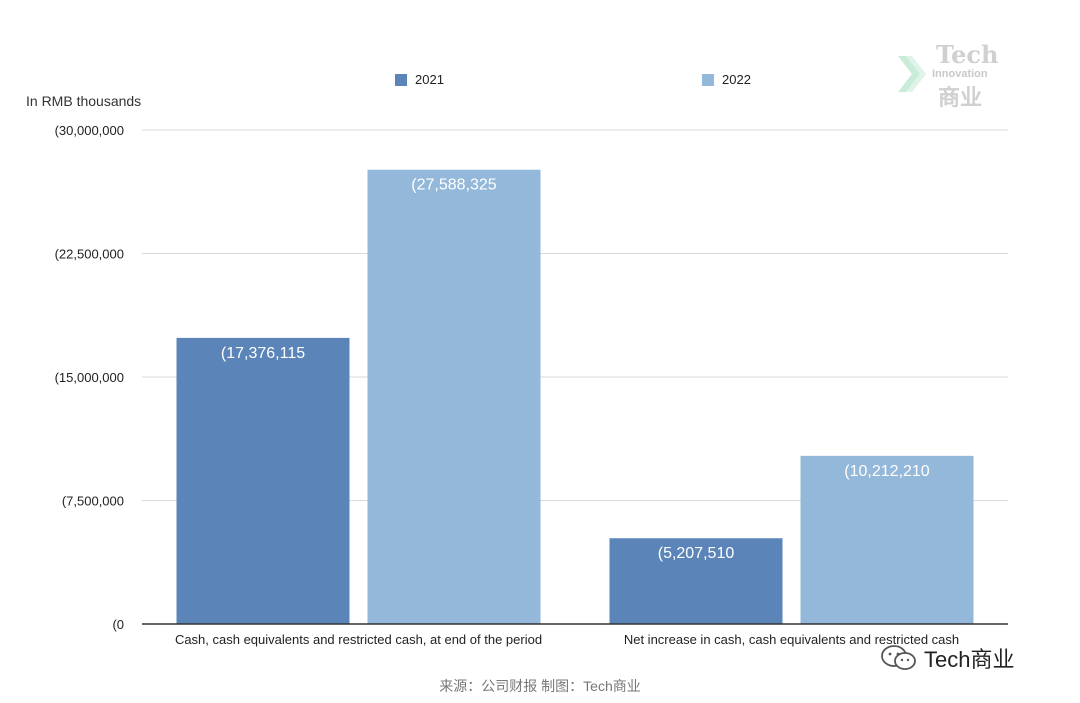  I want to click on logo-cn-text: 商业, so click(960, 97).